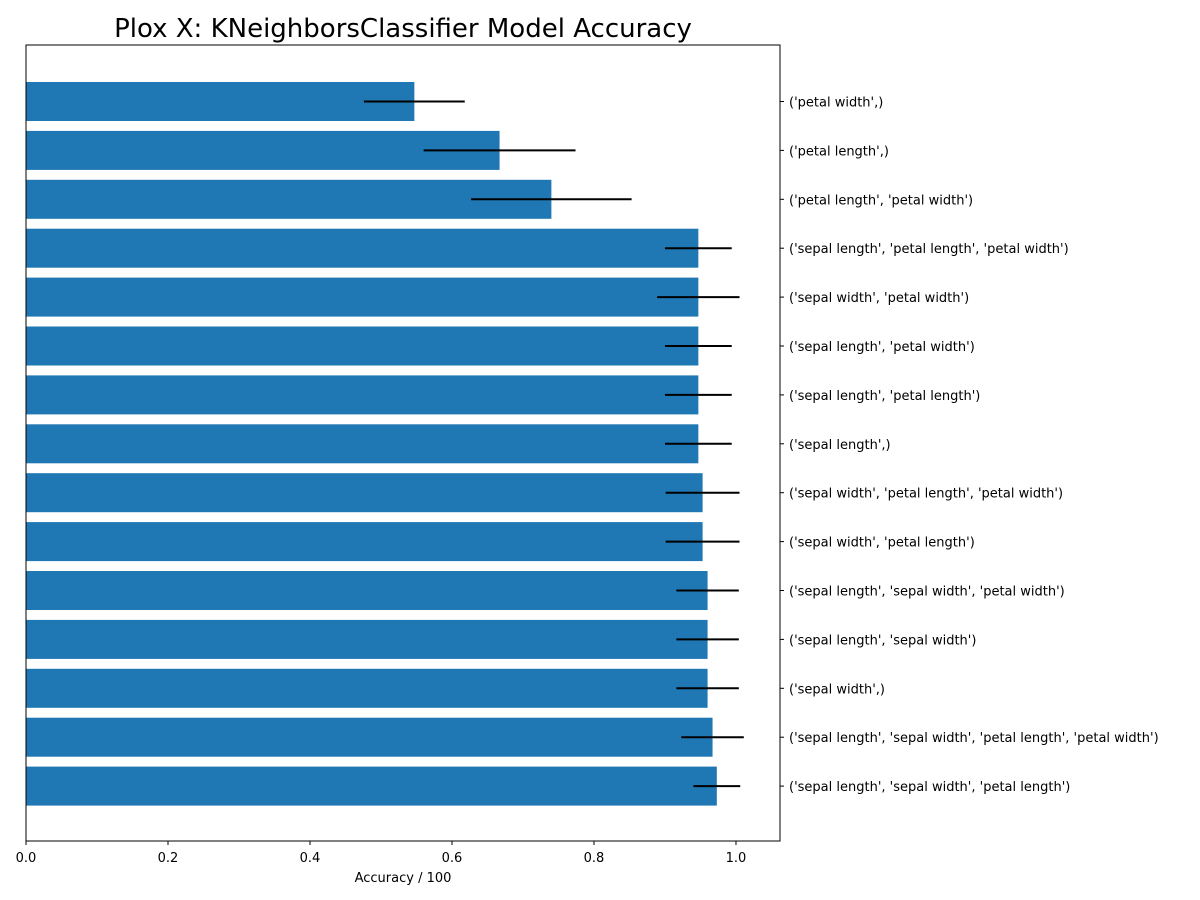 The width and height of the screenshot is (1200, 900). What do you see at coordinates (839, 151) in the screenshot?
I see `y-tick-label: ('petal length',)` at bounding box center [839, 151].